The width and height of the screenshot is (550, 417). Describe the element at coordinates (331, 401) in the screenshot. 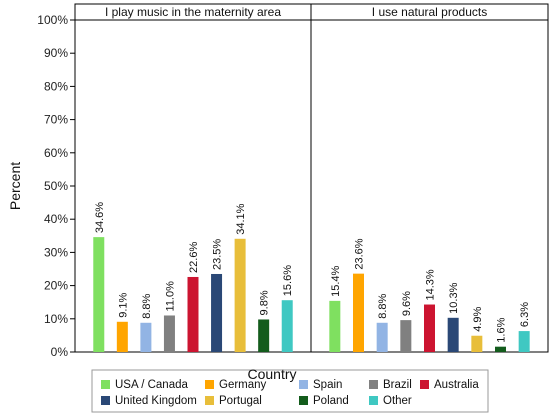

I see `legend-label: Poland` at that location.